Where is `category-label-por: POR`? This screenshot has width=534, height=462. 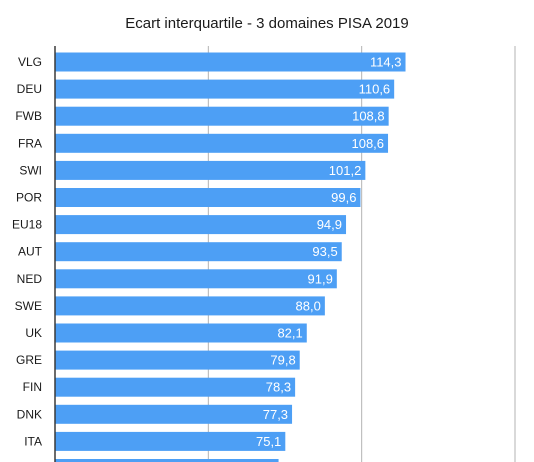
category-label-por: POR is located at coordinates (29, 198).